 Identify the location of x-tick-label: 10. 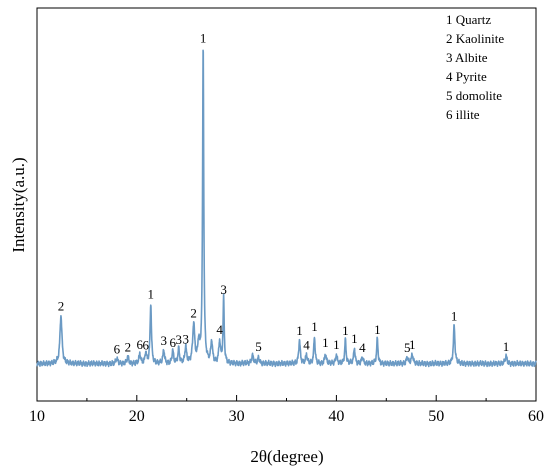
(37, 416).